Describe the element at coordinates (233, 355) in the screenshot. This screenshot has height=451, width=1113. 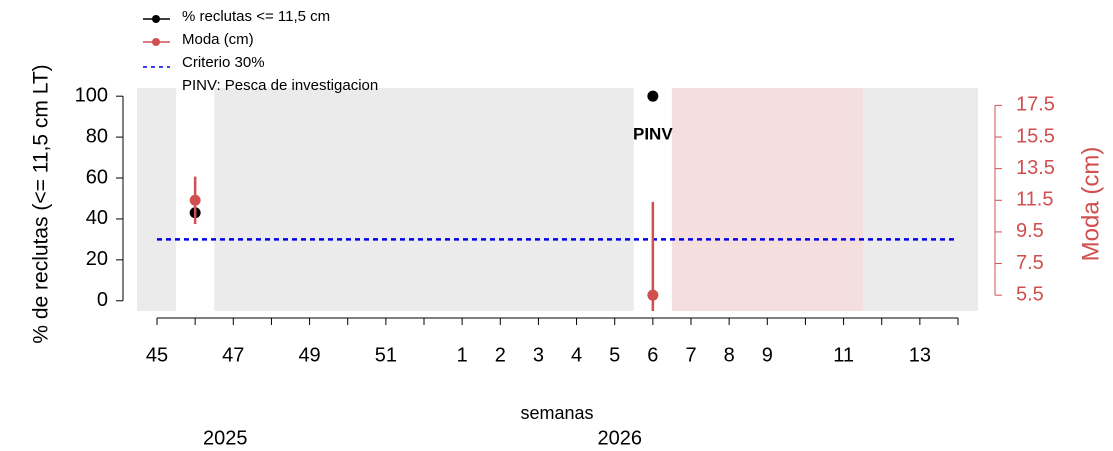
I see `x-tick-label: 47` at that location.